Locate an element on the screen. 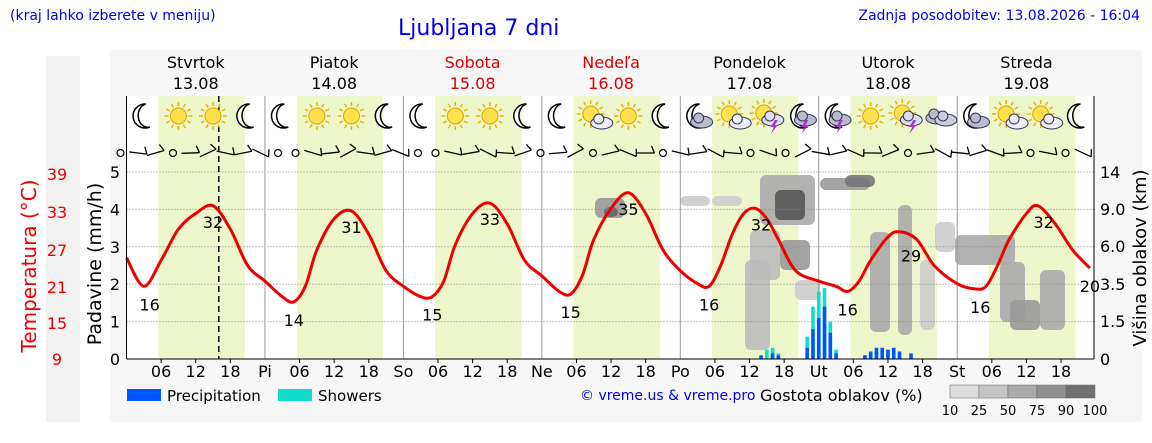 This screenshot has width=1152, height=443. day-date-label: 15.08 is located at coordinates (473, 83).